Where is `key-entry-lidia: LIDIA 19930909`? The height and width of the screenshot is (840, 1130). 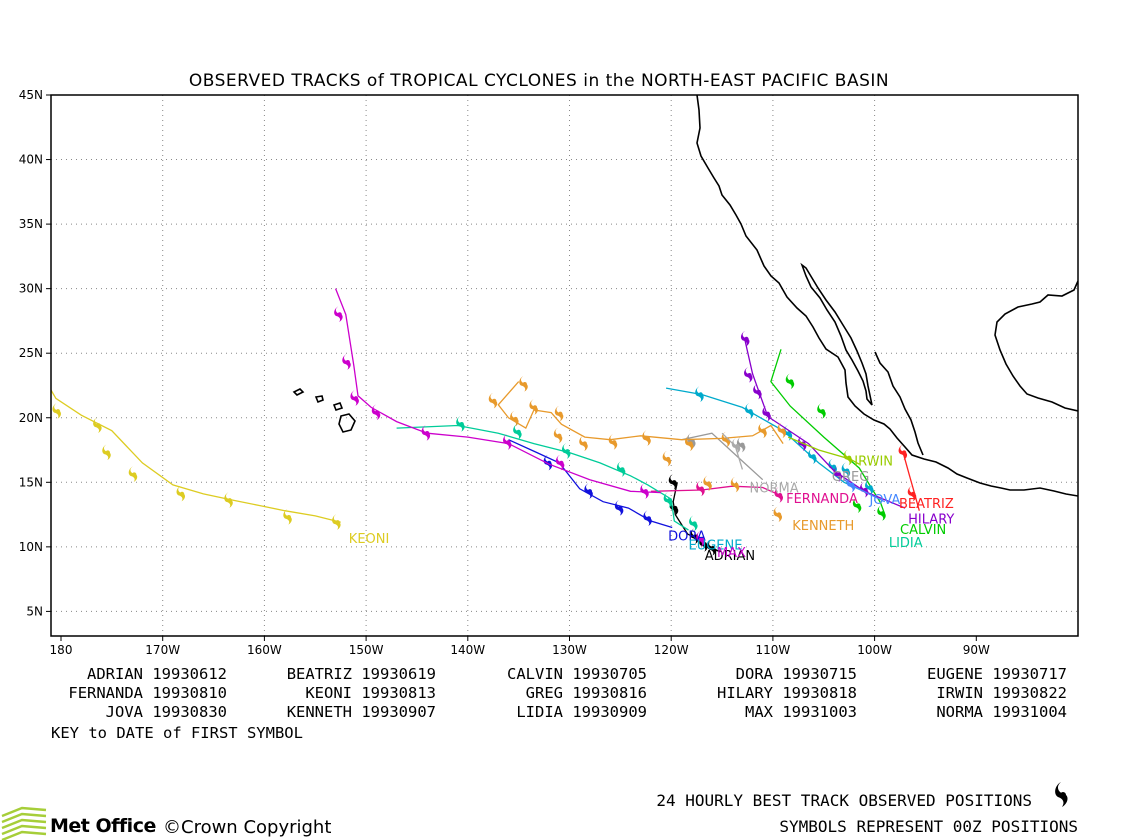
key-entry-lidia: LIDIA 19930909 is located at coordinates (581, 712).